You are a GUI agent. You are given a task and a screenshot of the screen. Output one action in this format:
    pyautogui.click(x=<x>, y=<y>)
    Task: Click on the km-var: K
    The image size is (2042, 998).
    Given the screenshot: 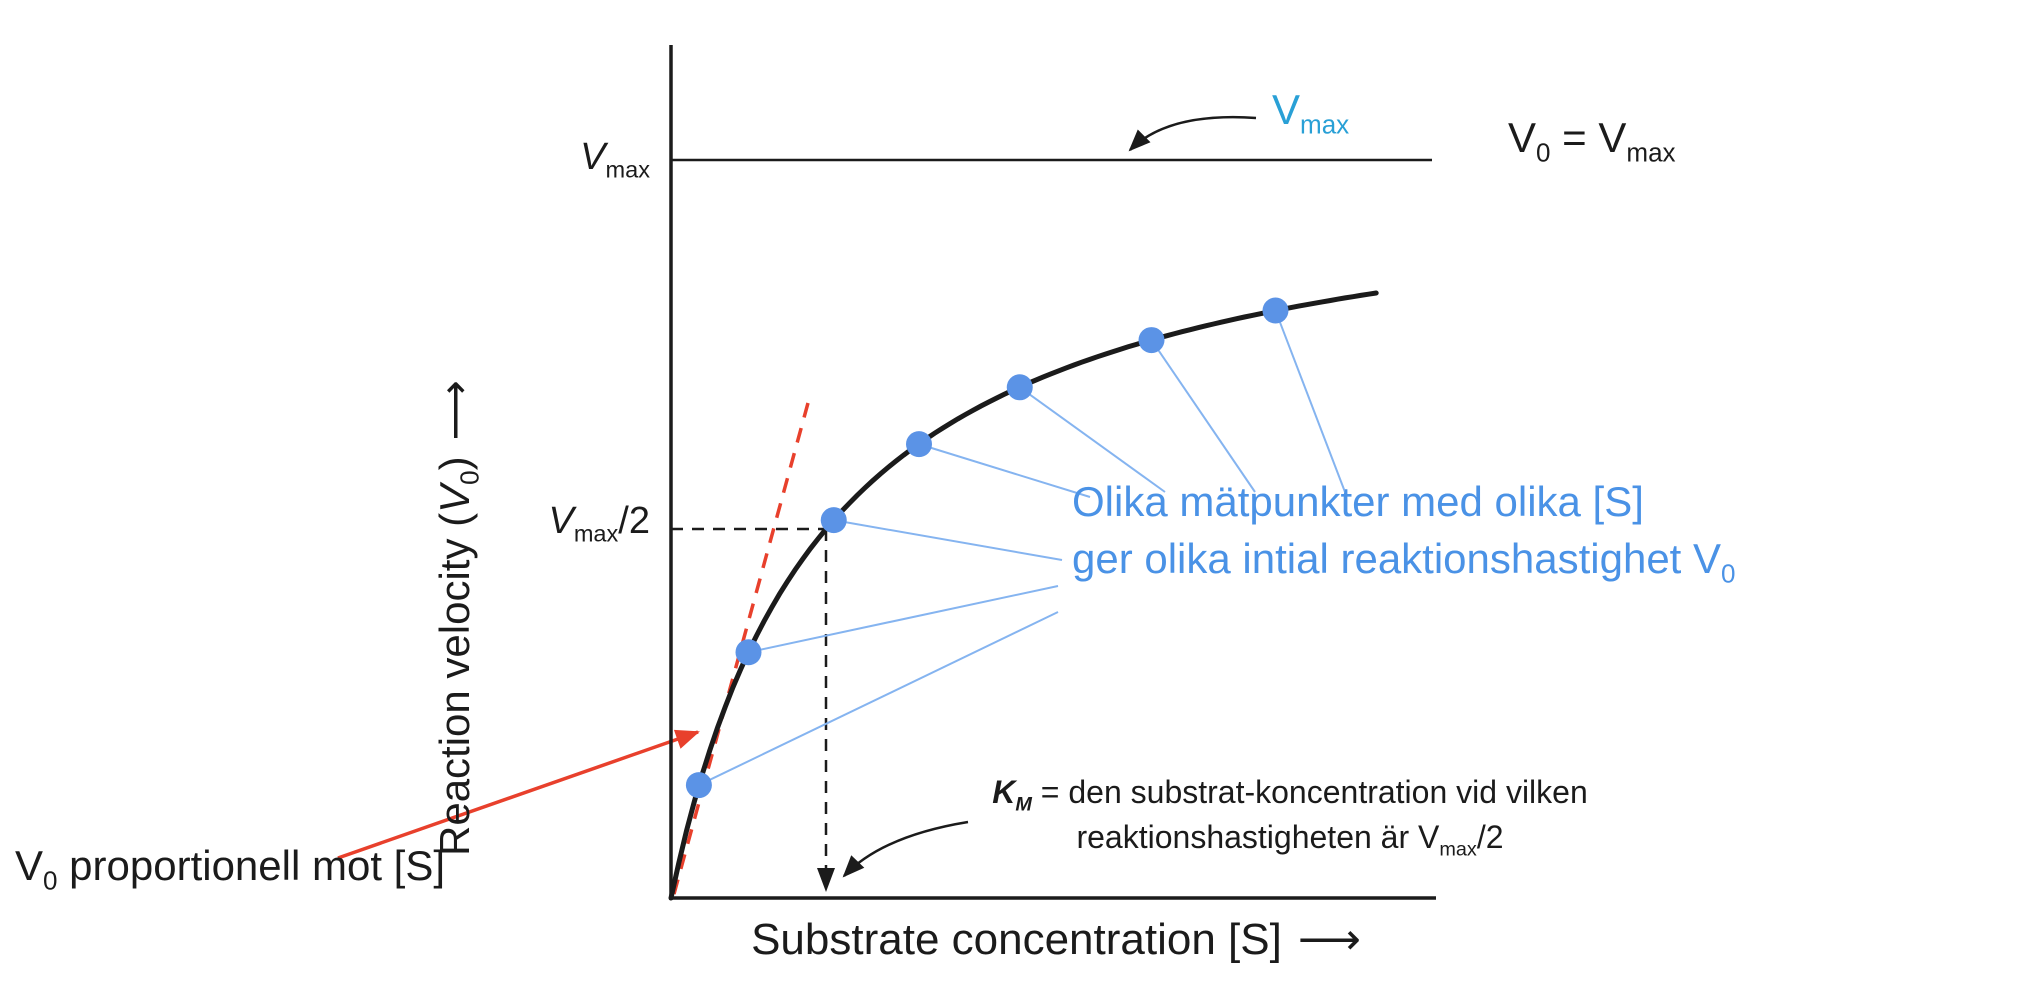 What is the action you would take?
    pyautogui.click(x=1004, y=792)
    